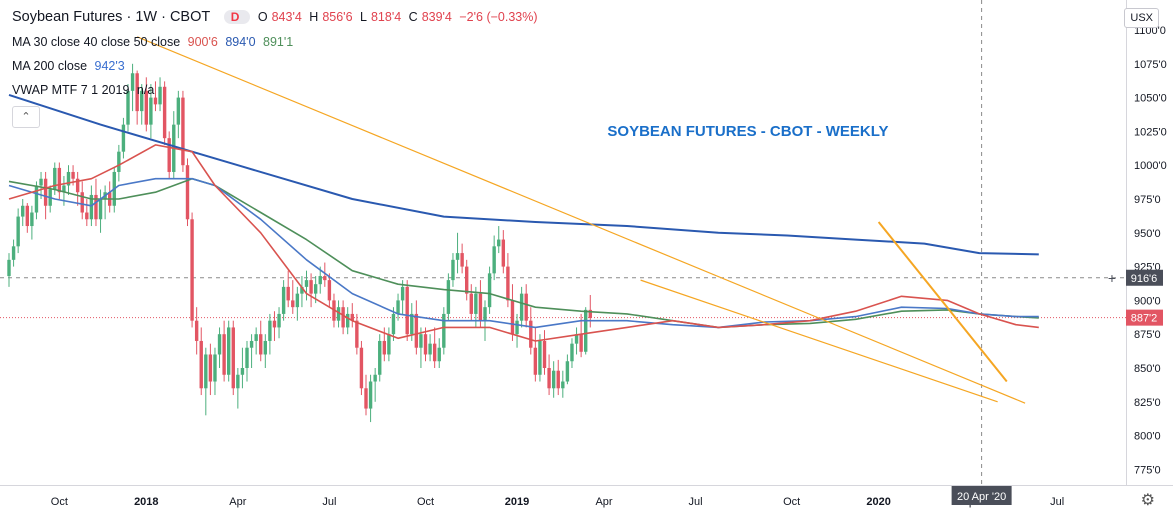 This screenshot has width=1173, height=513. Describe the element at coordinates (747, 131) in the screenshot. I see `chart-title-annotation: SOYBEAN FUTURES - CBOT - WEEKLY` at that location.